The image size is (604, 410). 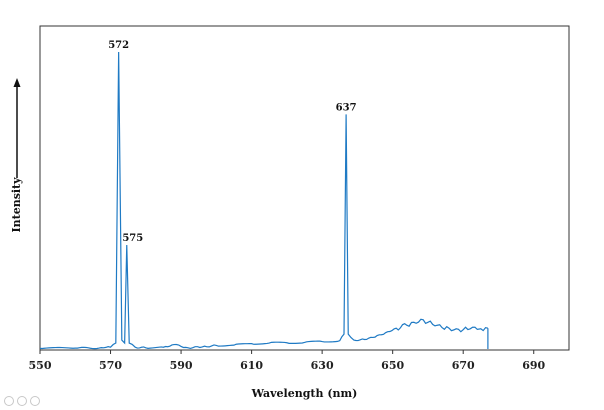 What do you see at coordinates (287, 365) in the screenshot?
I see `x-axis-tick-labels: 550 570 590 610 630 650 670 690` at bounding box center [287, 365].